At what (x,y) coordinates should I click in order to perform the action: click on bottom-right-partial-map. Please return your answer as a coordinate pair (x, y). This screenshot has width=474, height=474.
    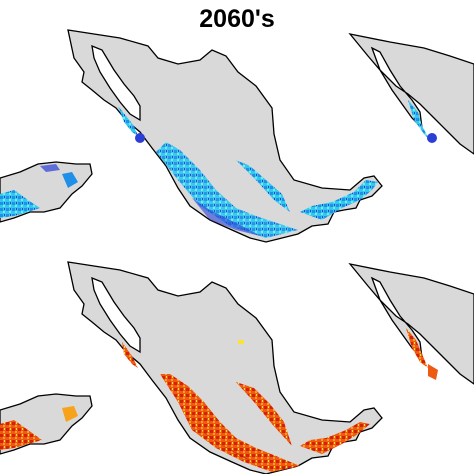
    Looking at the image, I should click on (411, 324).